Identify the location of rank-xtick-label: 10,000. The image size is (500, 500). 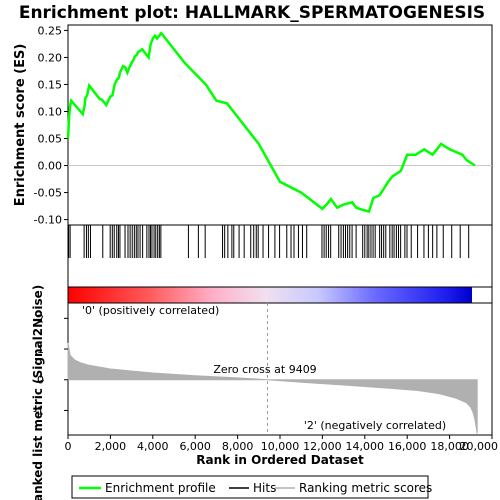
(280, 446).